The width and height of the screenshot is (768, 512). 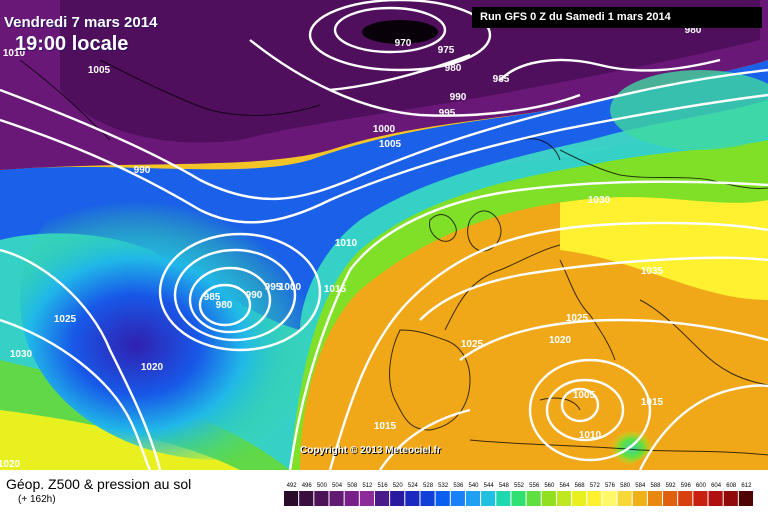 I want to click on forecast-hour: (+ 162h), so click(x=37, y=499).